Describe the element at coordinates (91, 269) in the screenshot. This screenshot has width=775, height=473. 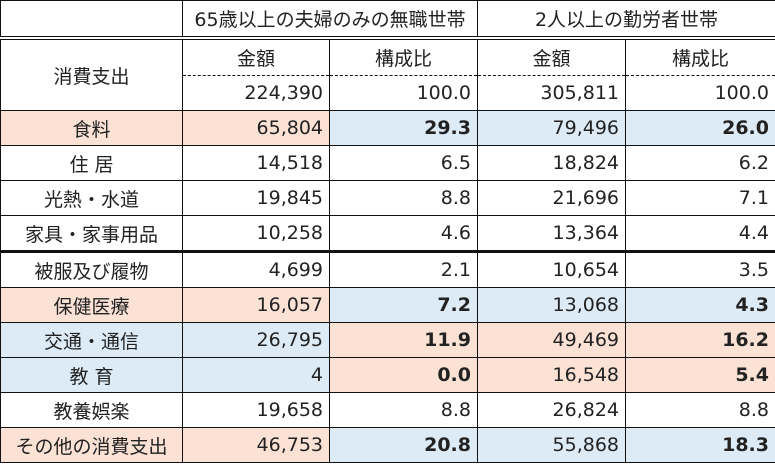
I see `category-label: 被服及び履物` at that location.